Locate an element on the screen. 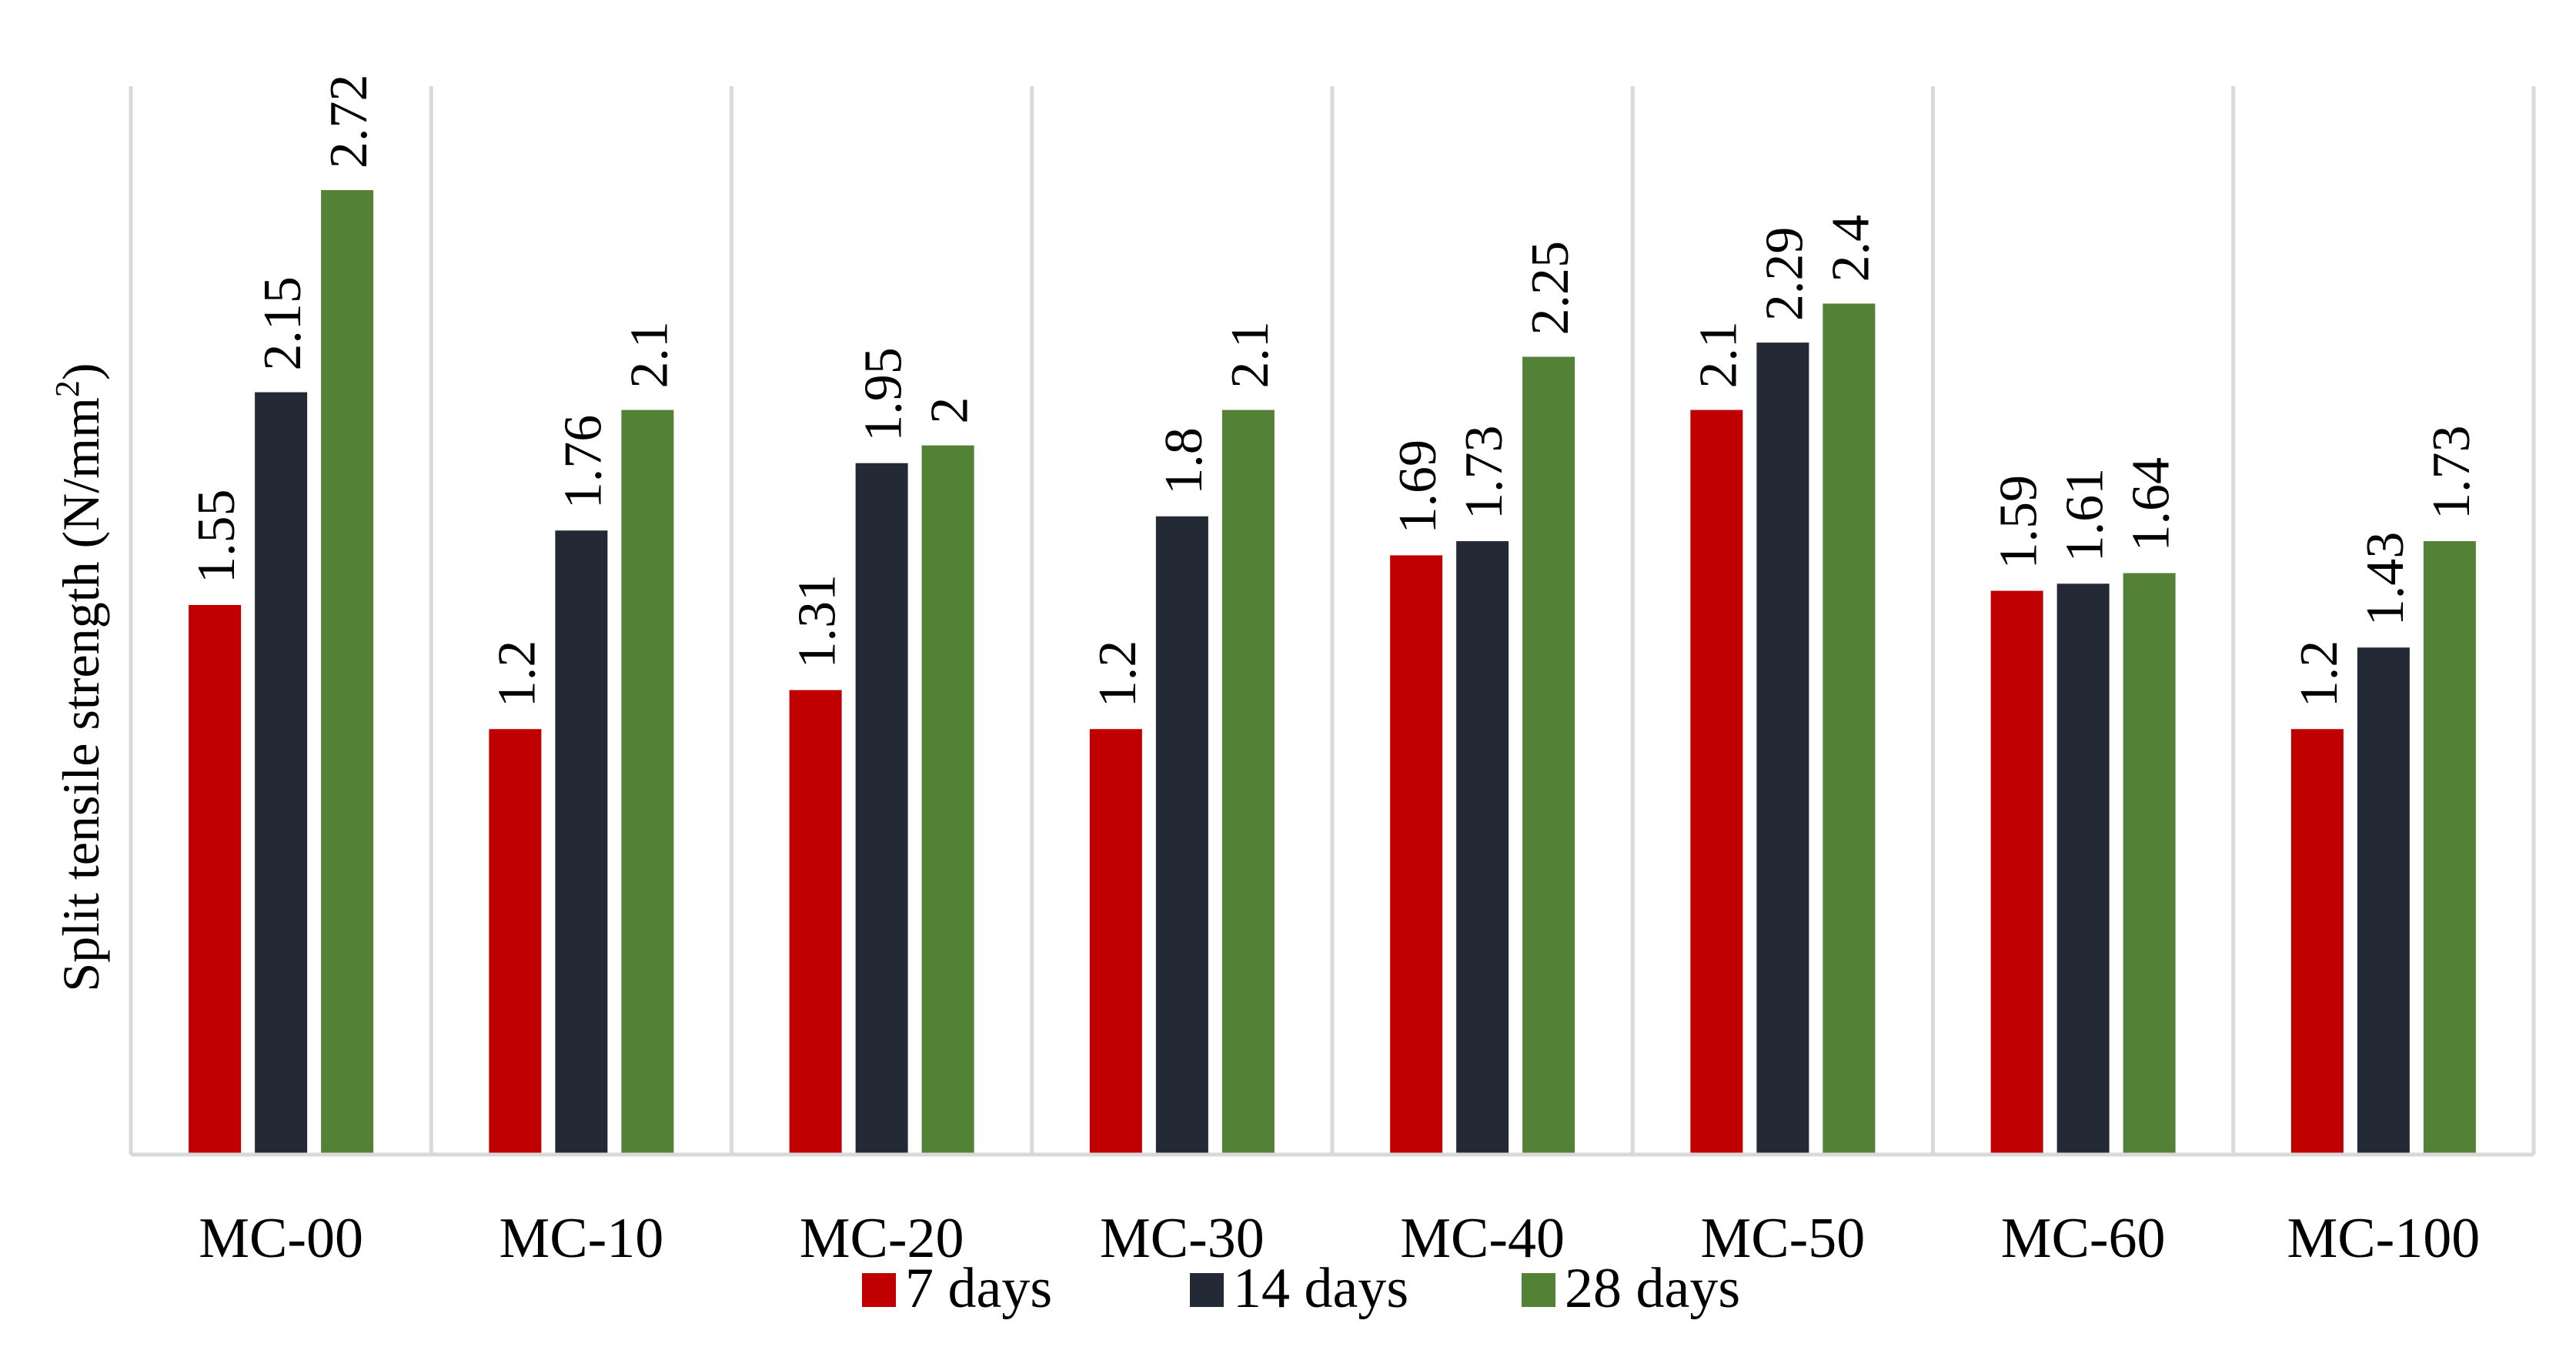 This screenshot has height=1347, width=2576. y-axis-label-main: Split tensile strength (N/mm is located at coordinates (81, 694).